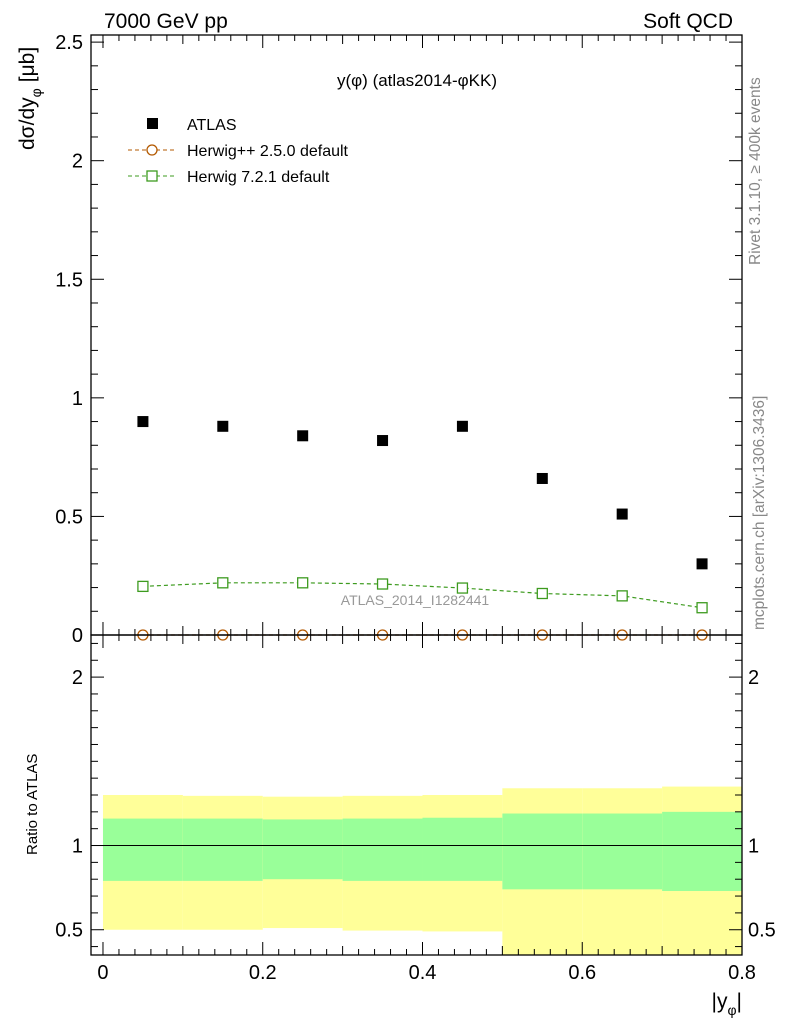 This screenshot has width=786, height=1024. Describe the element at coordinates (166, 21) in the screenshot. I see `energy-label: 7000 GeV pp` at that location.